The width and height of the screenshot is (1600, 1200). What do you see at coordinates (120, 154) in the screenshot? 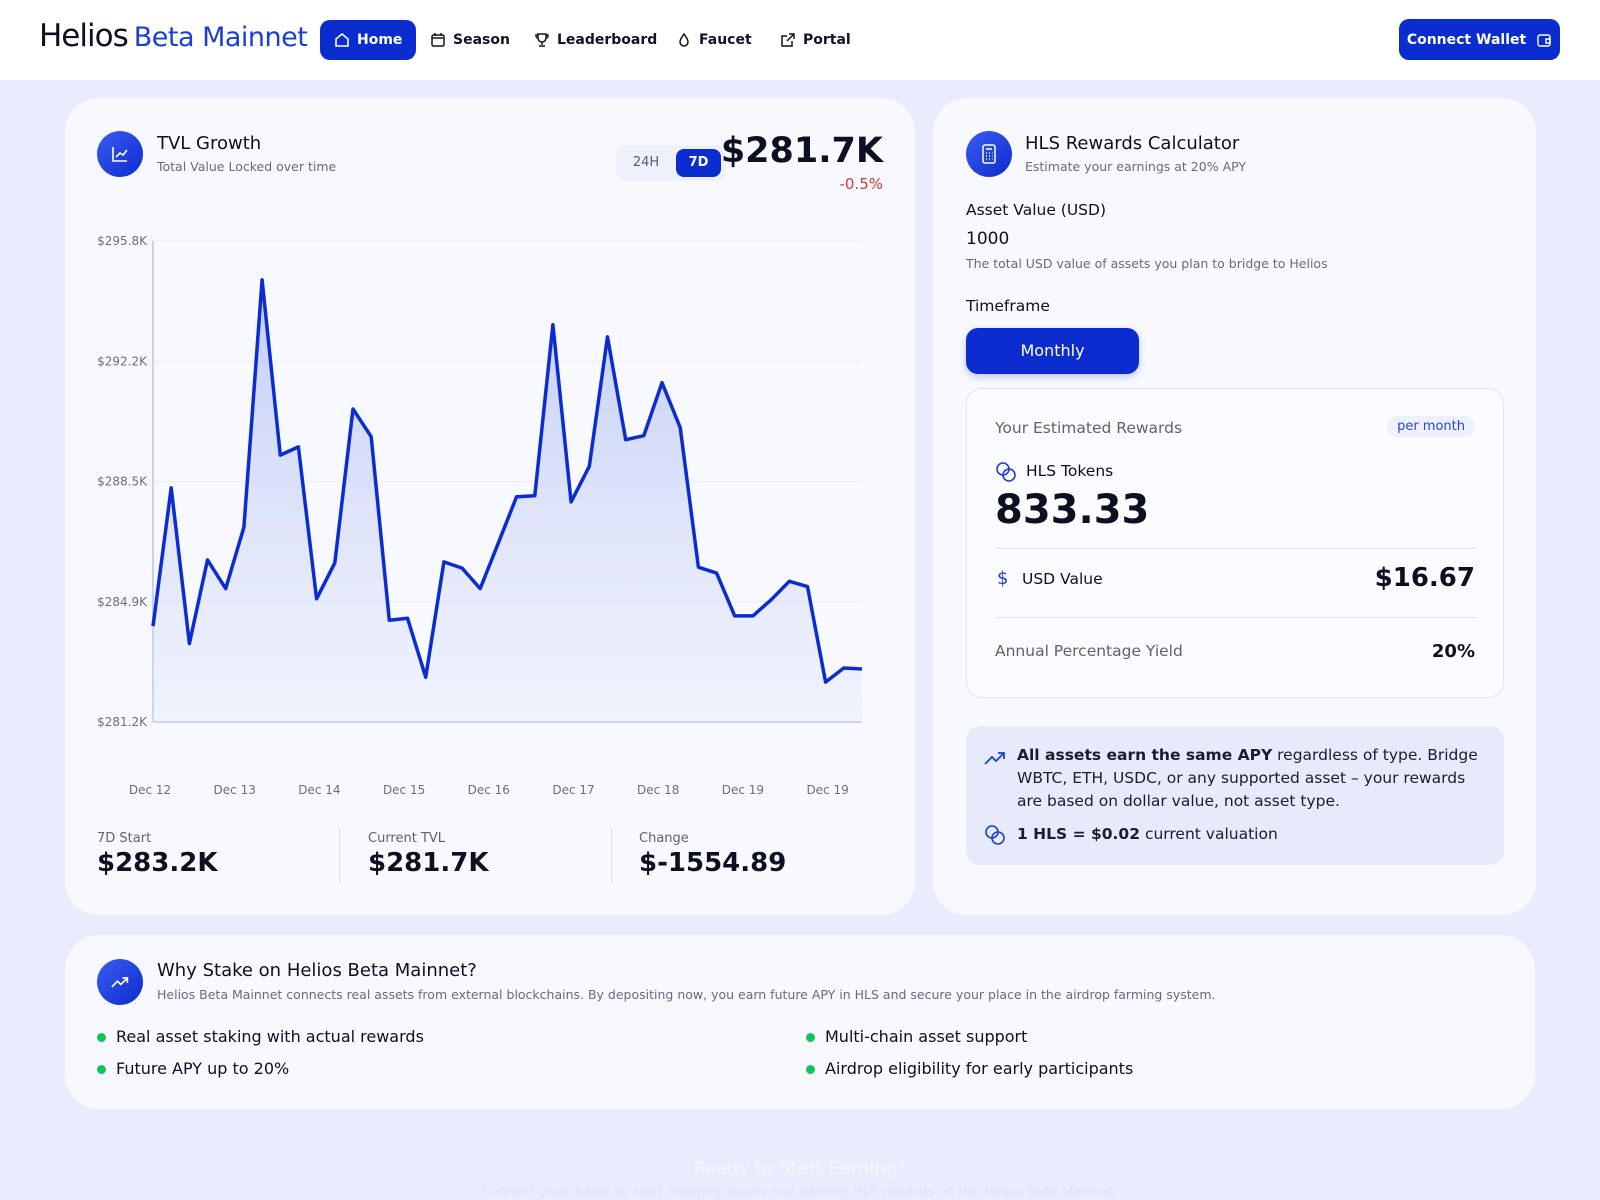
I see `tvl-icon` at bounding box center [120, 154].